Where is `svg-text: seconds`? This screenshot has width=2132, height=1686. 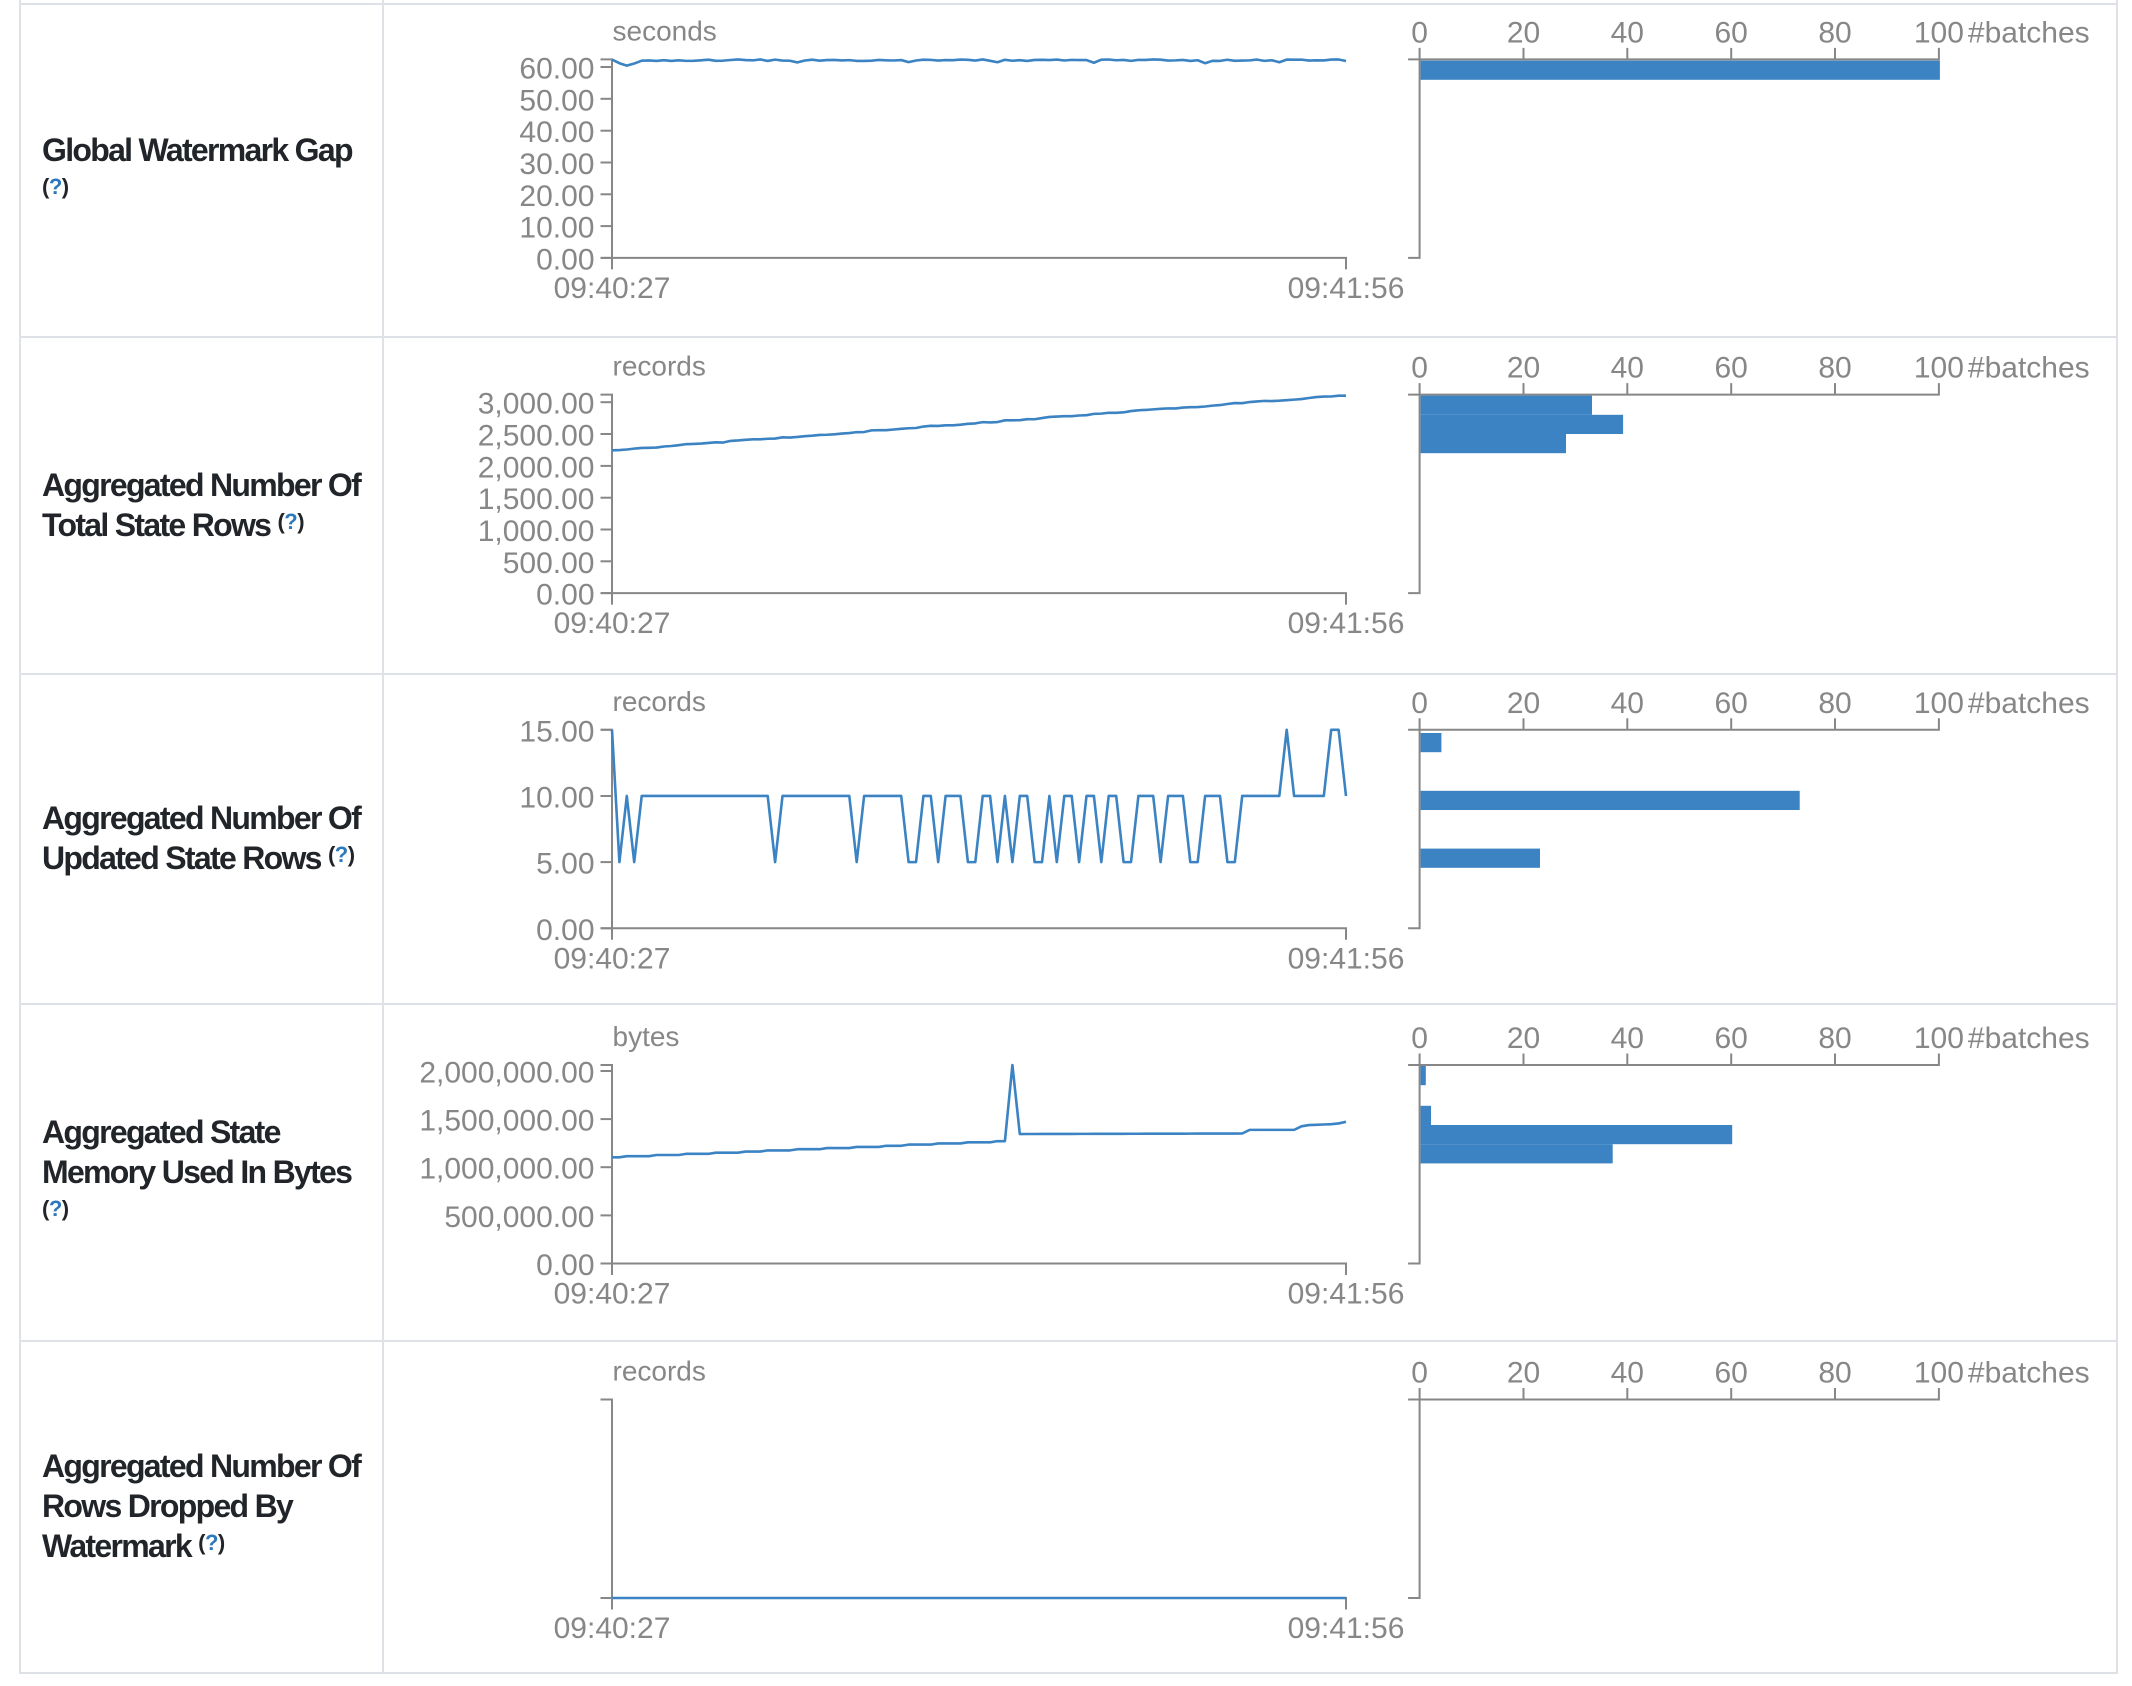 svg-text: seconds is located at coordinates (665, 30).